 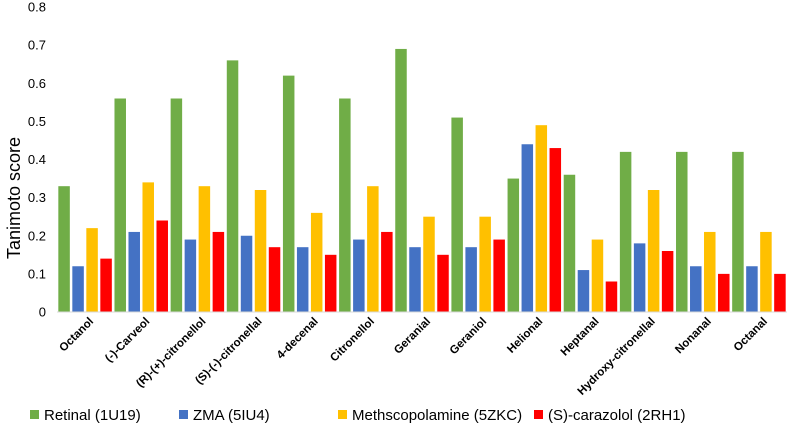 I want to click on legend-label: (S)-carazolol (2RH1), so click(x=617, y=415).